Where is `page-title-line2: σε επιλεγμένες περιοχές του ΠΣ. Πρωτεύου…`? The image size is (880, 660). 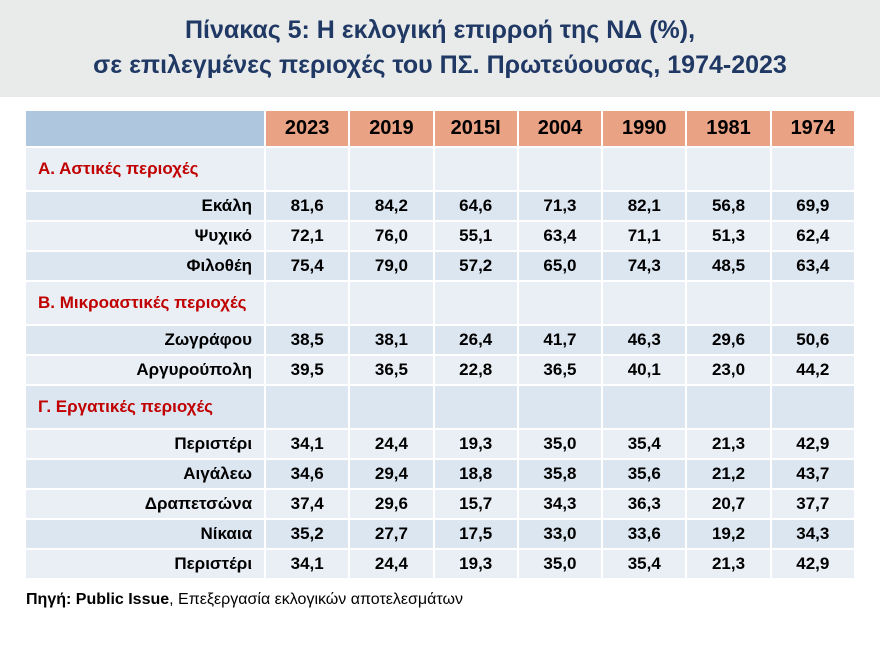
page-title-line2: σε επιλεγμένες περιοχές του ΠΣ. Πρωτεύου… is located at coordinates (440, 64).